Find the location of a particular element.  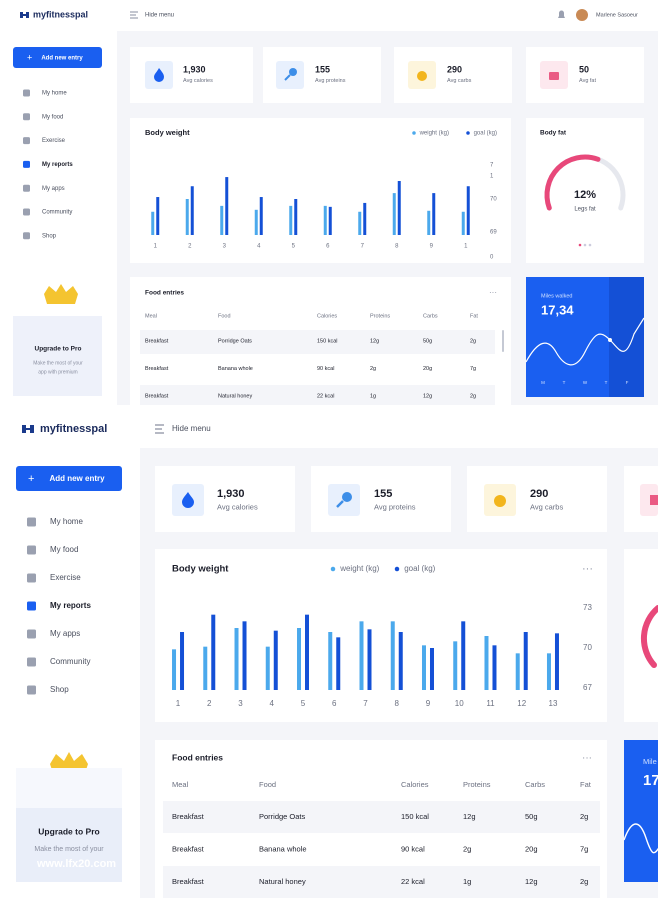

column-header: Fat is located at coordinates (586, 784).